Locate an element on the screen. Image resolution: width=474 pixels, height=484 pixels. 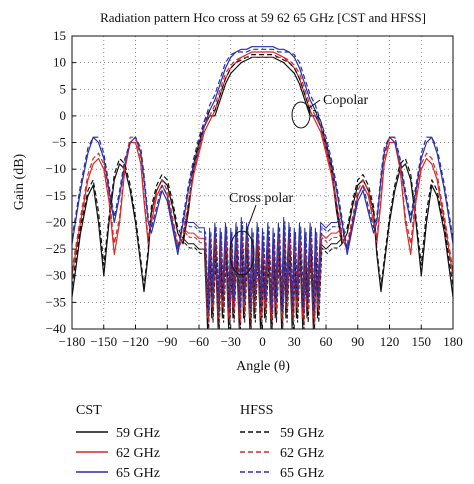
cross-polar-layer is located at coordinates (263, 273).